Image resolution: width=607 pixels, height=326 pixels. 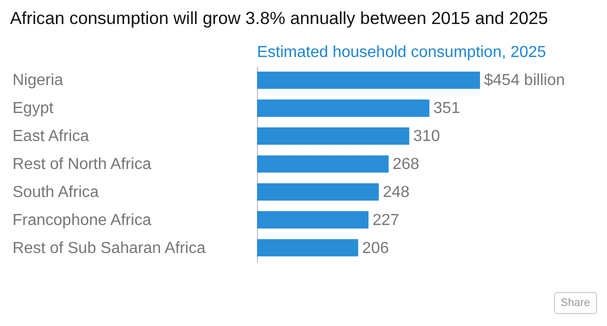 What do you see at coordinates (406, 164) in the screenshot?
I see `data-label: 268` at bounding box center [406, 164].